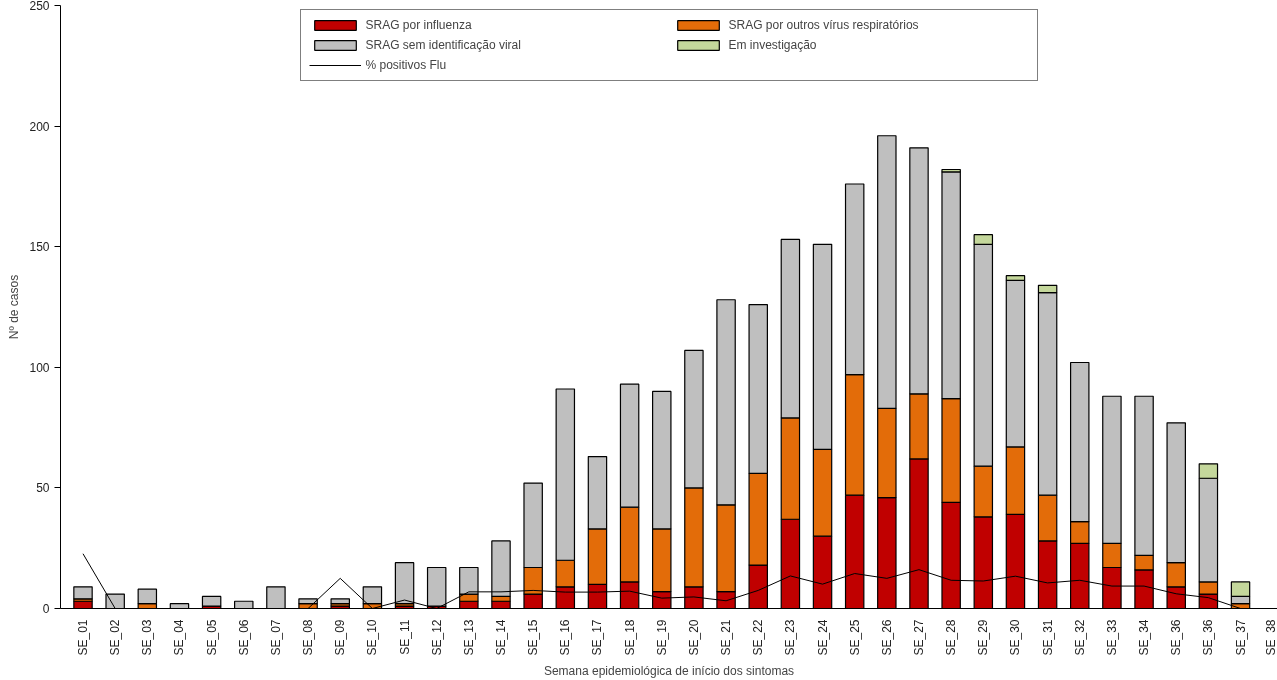 The width and height of the screenshot is (1277, 680). I want to click on x-tick-label: SE_14, so click(501, 637).